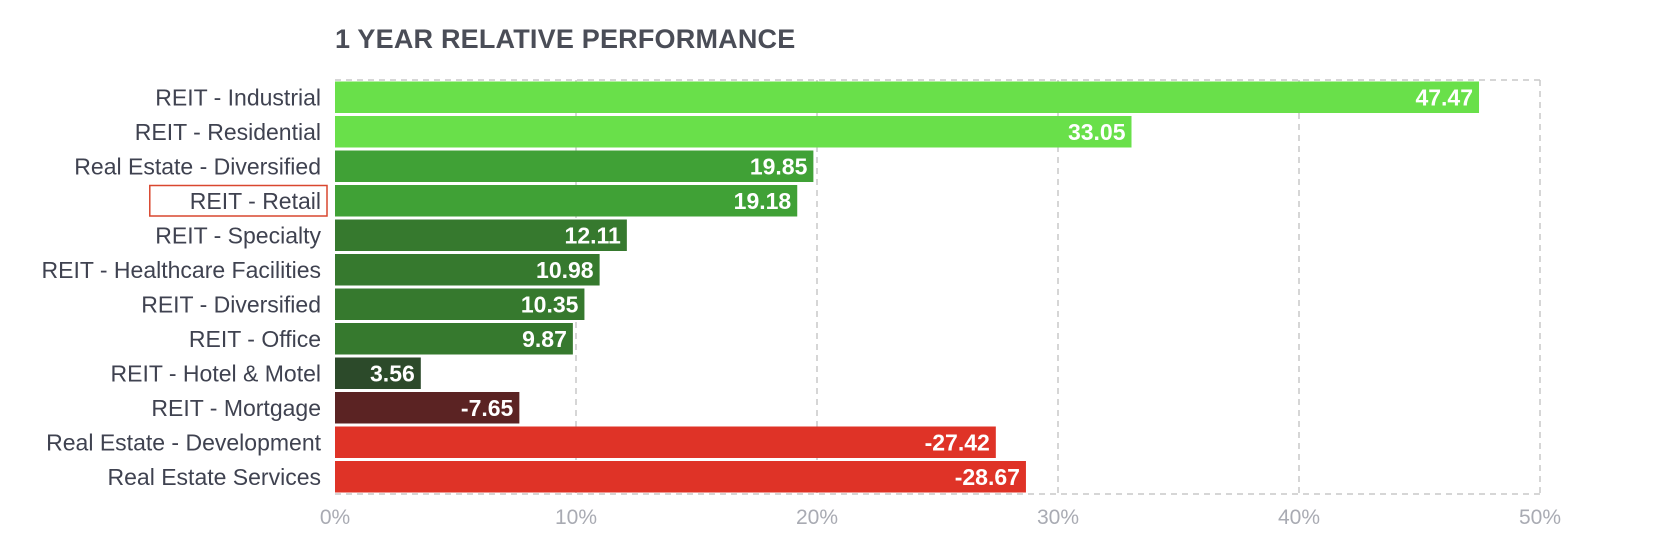 The height and width of the screenshot is (544, 1668). Describe the element at coordinates (1058, 517) in the screenshot. I see `x-tick-label: 30%` at that location.